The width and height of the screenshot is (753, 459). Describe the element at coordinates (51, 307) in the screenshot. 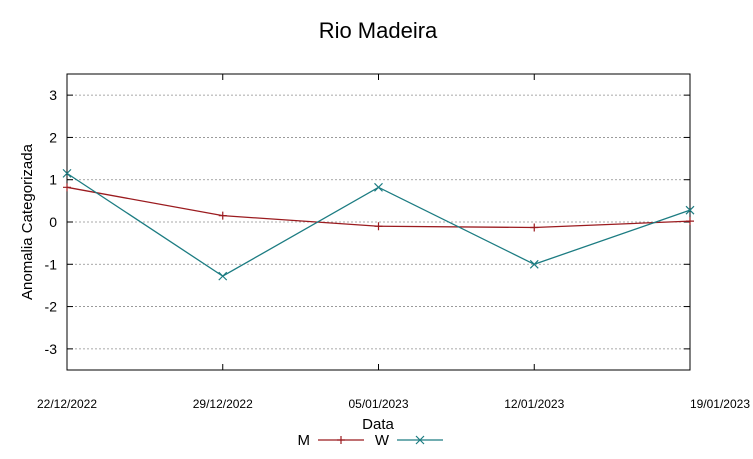

I see `y-tick-label: -2` at that location.